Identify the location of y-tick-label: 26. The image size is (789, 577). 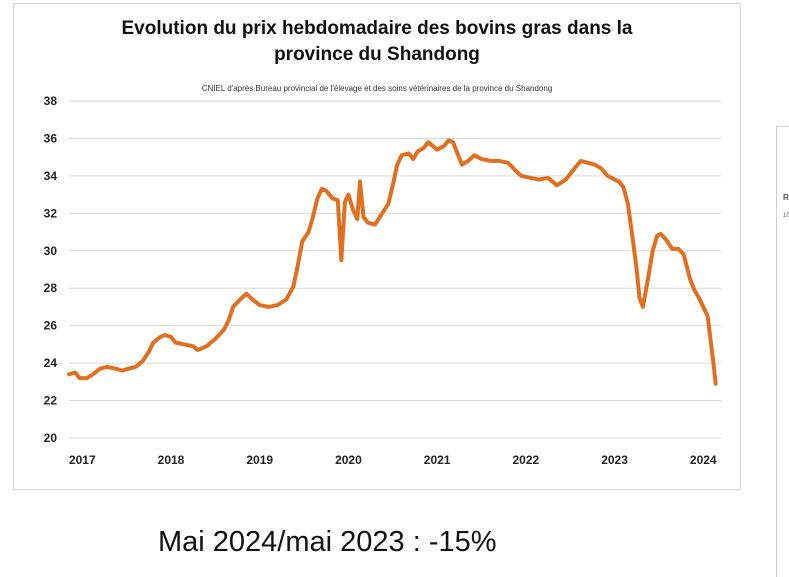
(51, 326).